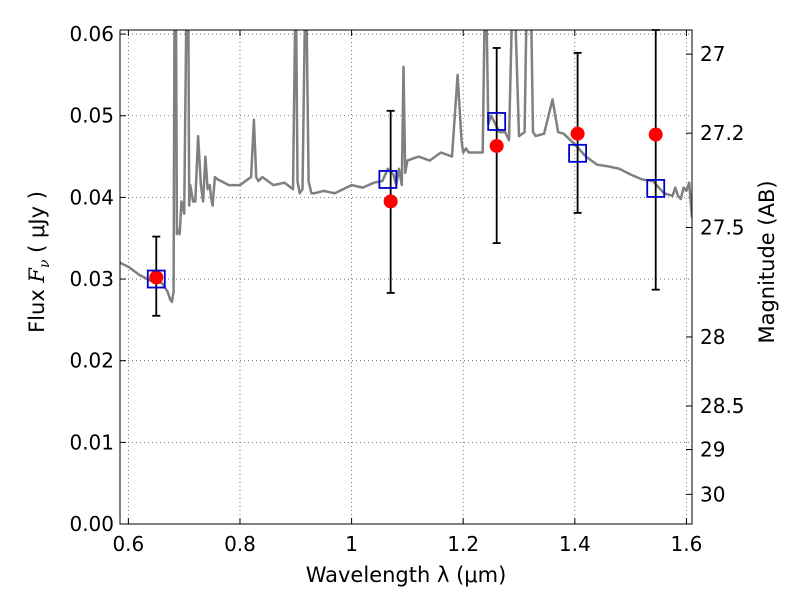 This screenshot has width=800, height=600. What do you see at coordinates (240, 544) in the screenshot?
I see `x-tick-label: 0.8` at bounding box center [240, 544].